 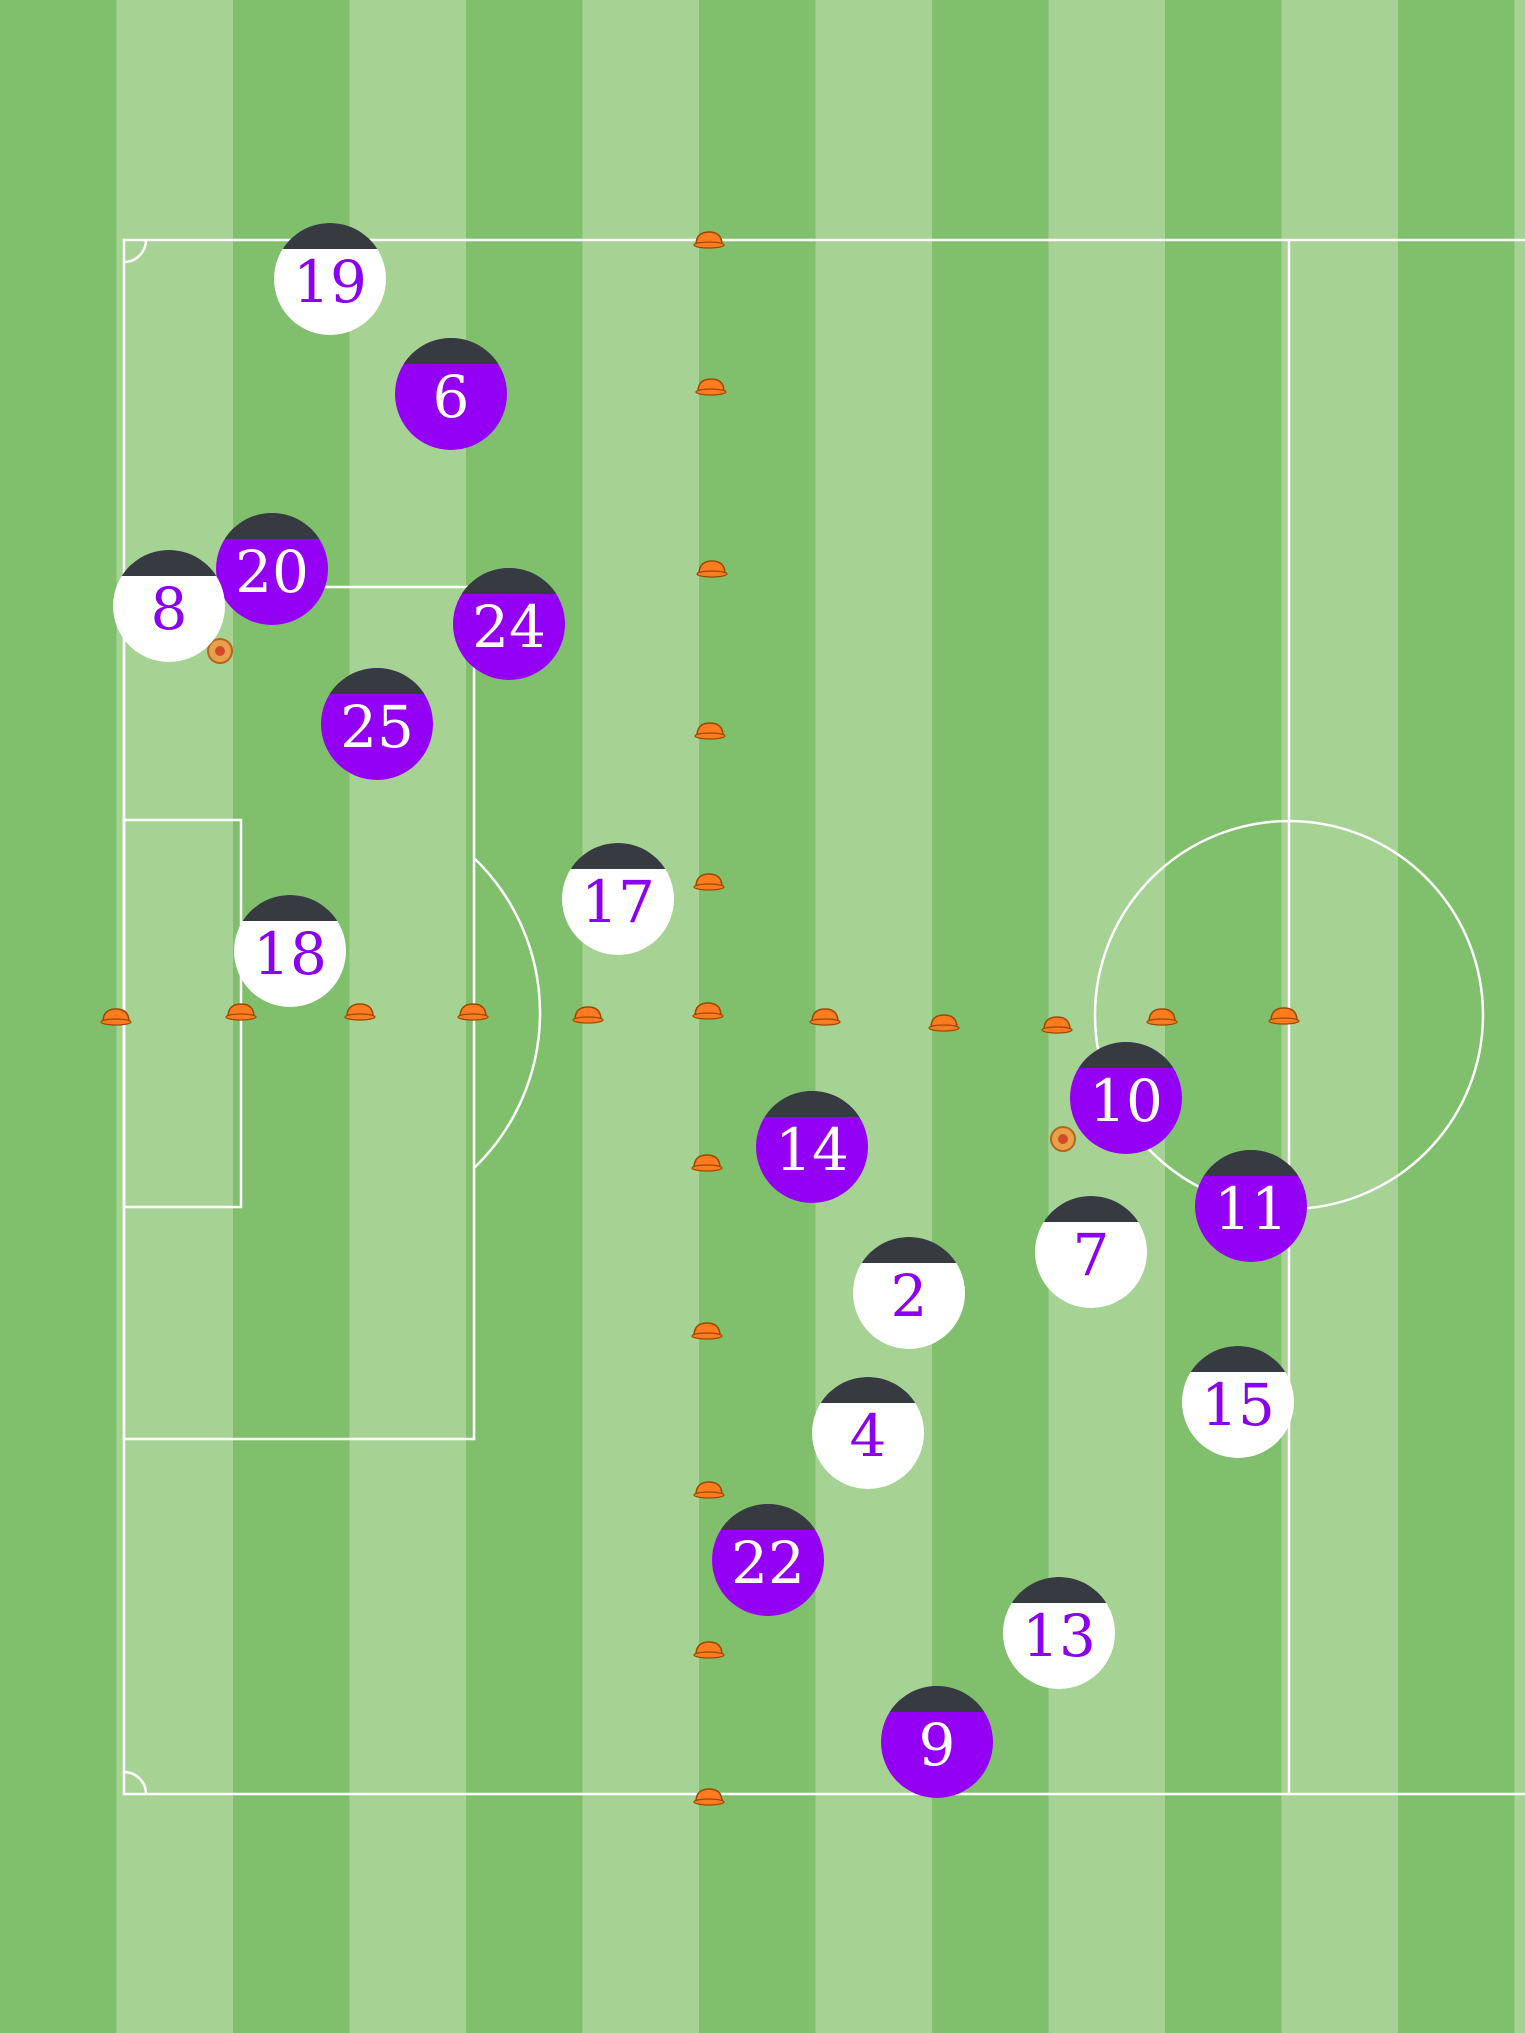 I want to click on player-token: 14, so click(x=812, y=1147).